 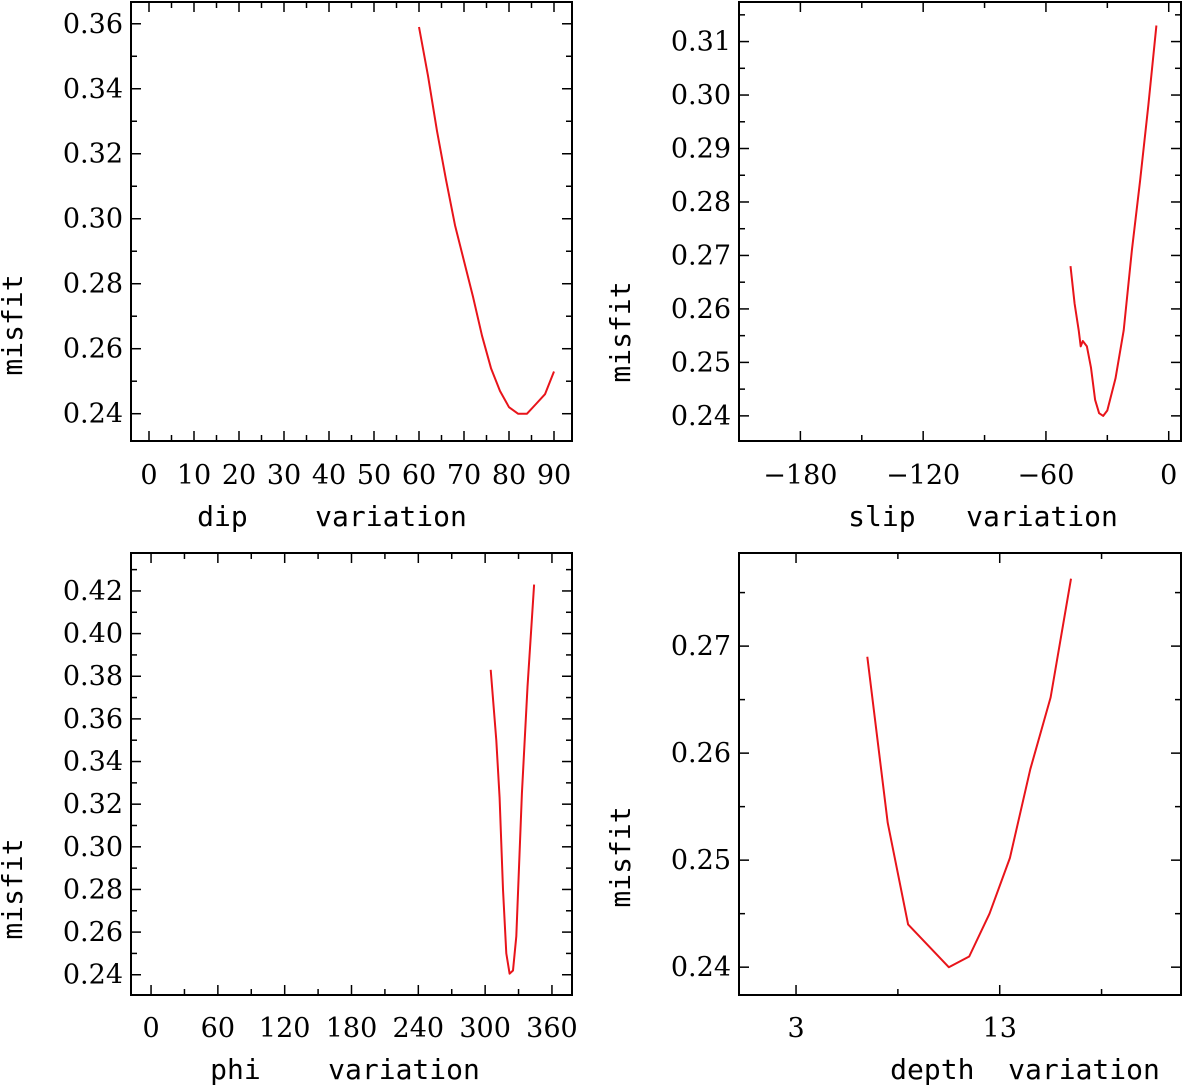 What do you see at coordinates (701, 95) in the screenshot?
I see `slip-y-tick-label: 0.30` at bounding box center [701, 95].